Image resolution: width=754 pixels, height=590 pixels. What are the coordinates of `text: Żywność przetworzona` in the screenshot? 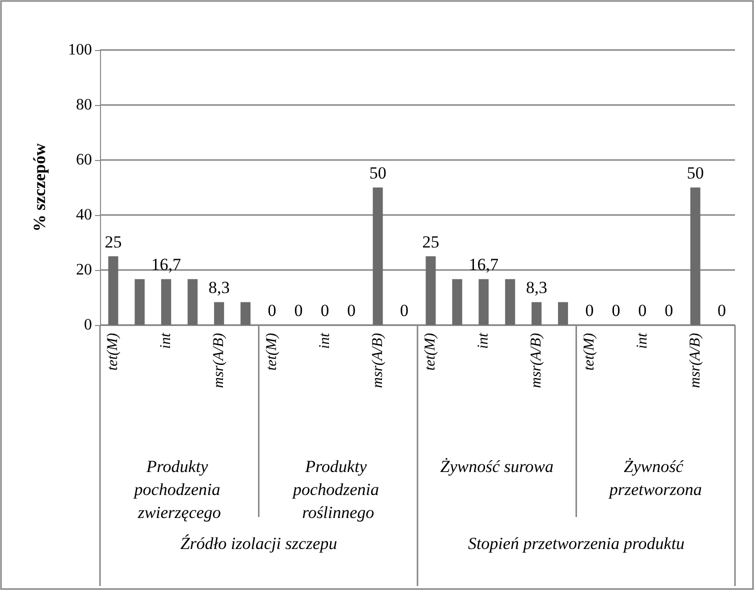 It's located at (655, 478).